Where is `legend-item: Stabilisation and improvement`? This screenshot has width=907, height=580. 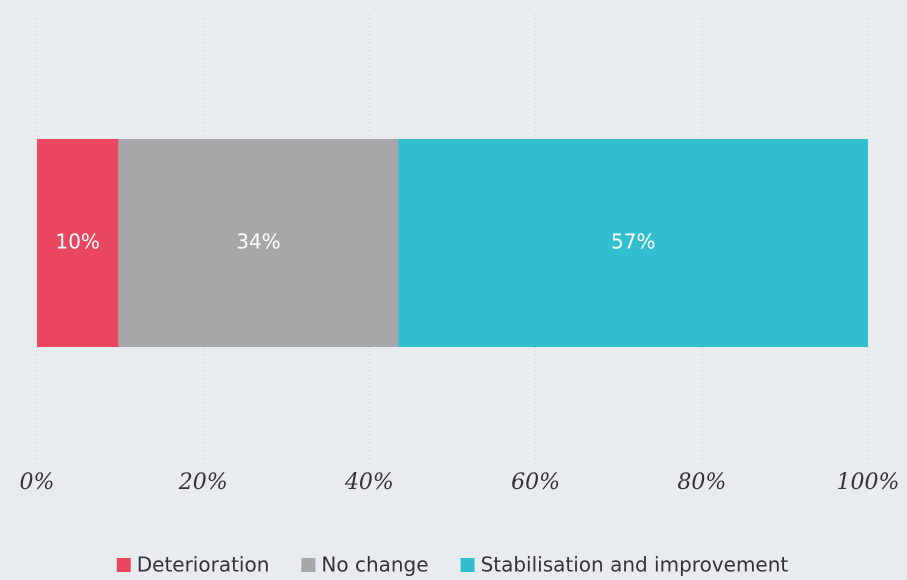 legend-item: Stabilisation and improvement is located at coordinates (624, 565).